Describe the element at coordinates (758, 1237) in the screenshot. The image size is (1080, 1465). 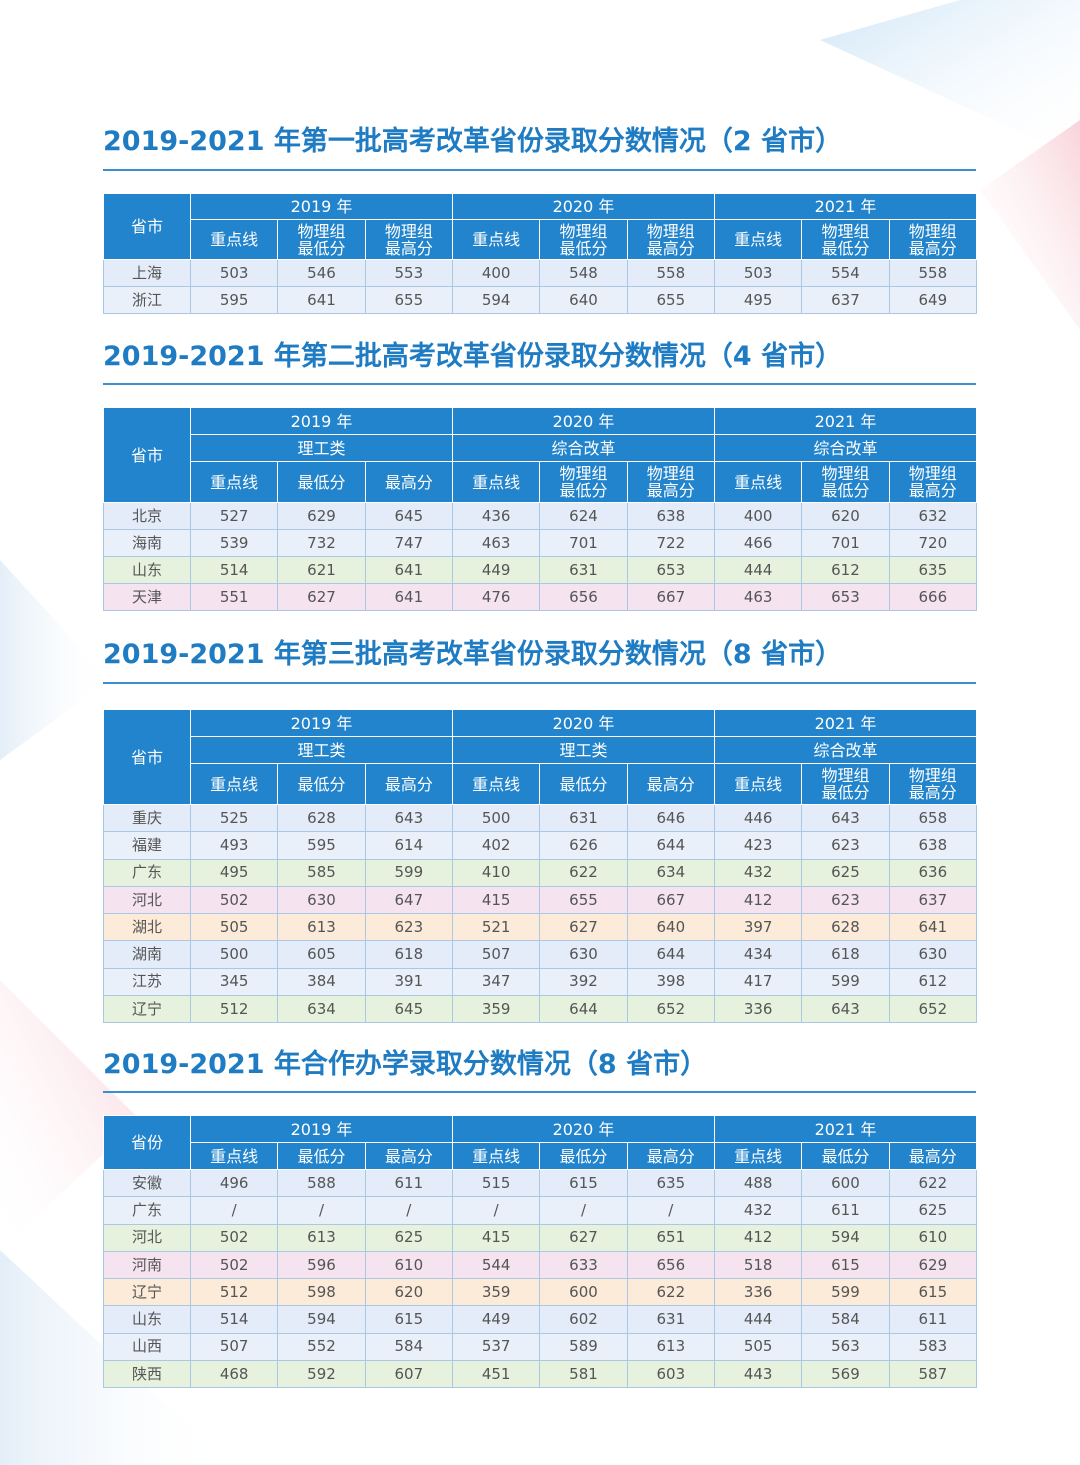
I see `score-cell: 412` at that location.